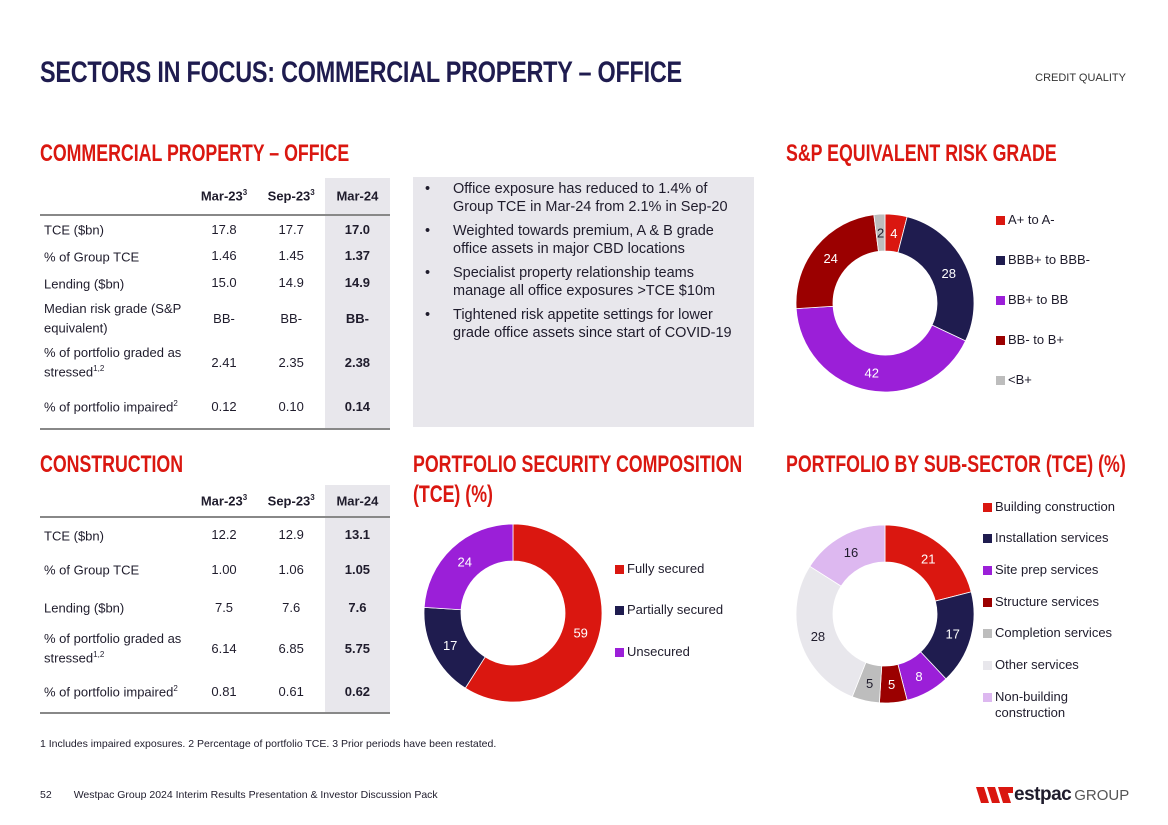  Describe the element at coordinates (291, 255) in the screenshot. I see `table-cell: 1.45` at that location.